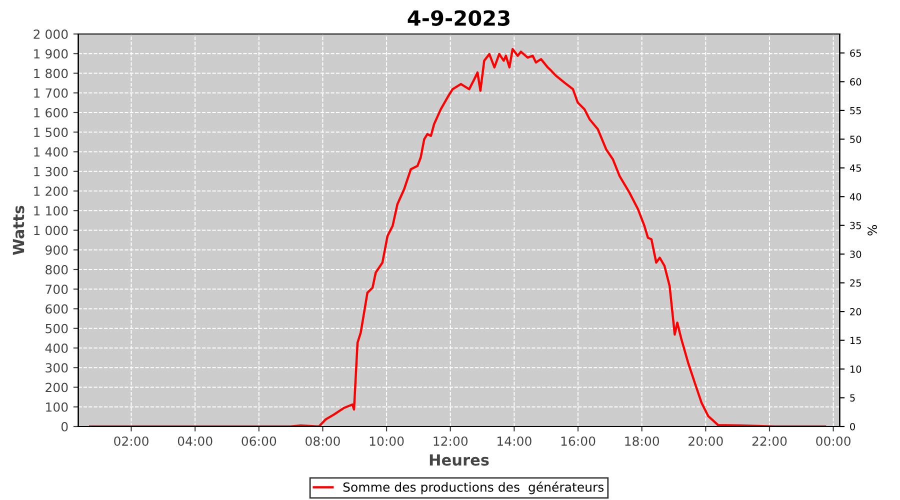 This screenshot has width=900, height=500. I want to click on y-tick-label: 0, so click(64, 427).